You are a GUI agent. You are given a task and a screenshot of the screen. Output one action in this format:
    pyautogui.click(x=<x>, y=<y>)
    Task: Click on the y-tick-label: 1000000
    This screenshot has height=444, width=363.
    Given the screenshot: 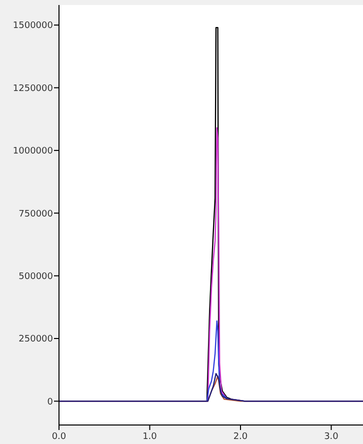 What is the action you would take?
    pyautogui.click(x=33, y=151)
    